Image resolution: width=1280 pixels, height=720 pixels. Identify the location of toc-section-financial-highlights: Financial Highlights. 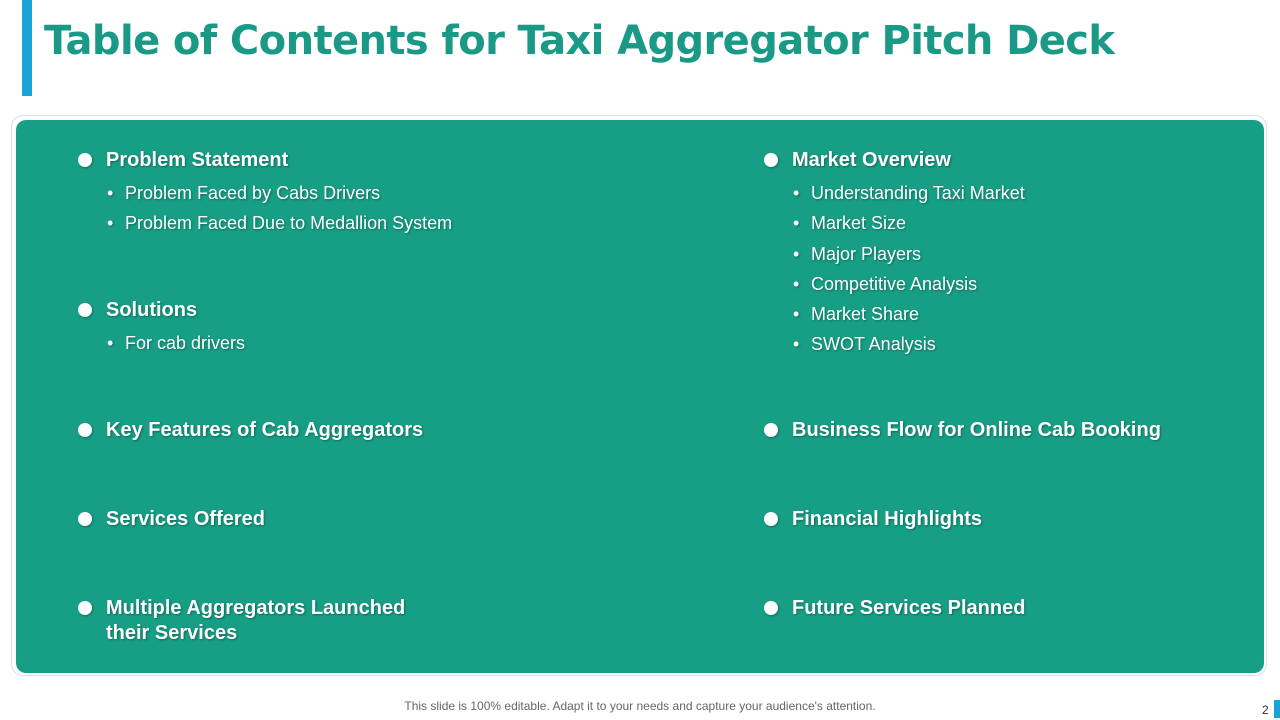
(1002, 519).